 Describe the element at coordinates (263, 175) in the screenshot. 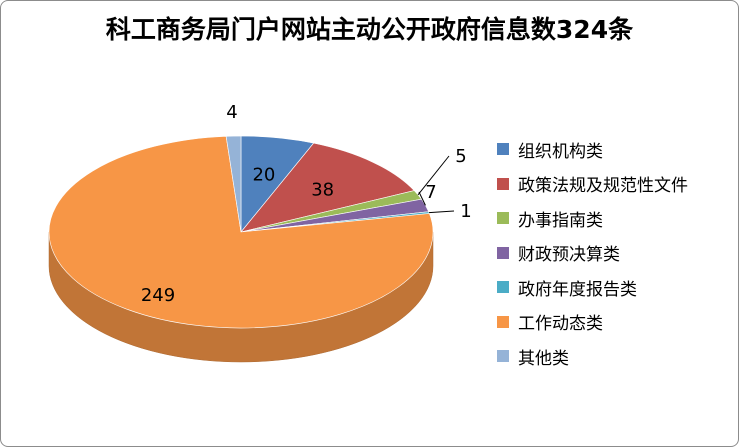

I see `data-label-1: 20` at that location.